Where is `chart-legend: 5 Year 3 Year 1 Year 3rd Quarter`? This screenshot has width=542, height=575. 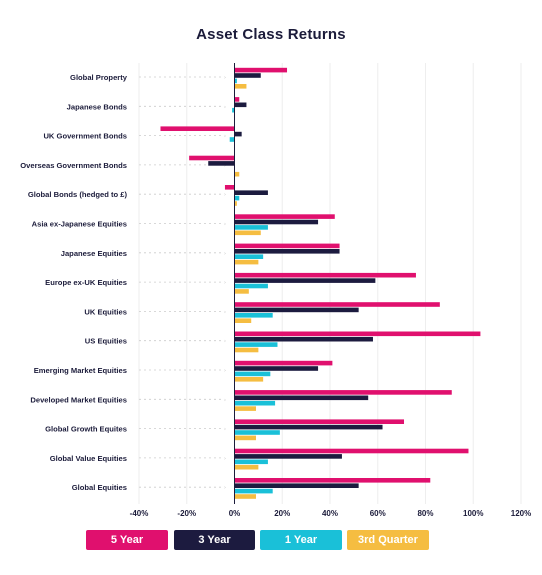
chart-legend: 5 Year 3 Year 1 Year 3rd Quarter is located at coordinates (271, 540).